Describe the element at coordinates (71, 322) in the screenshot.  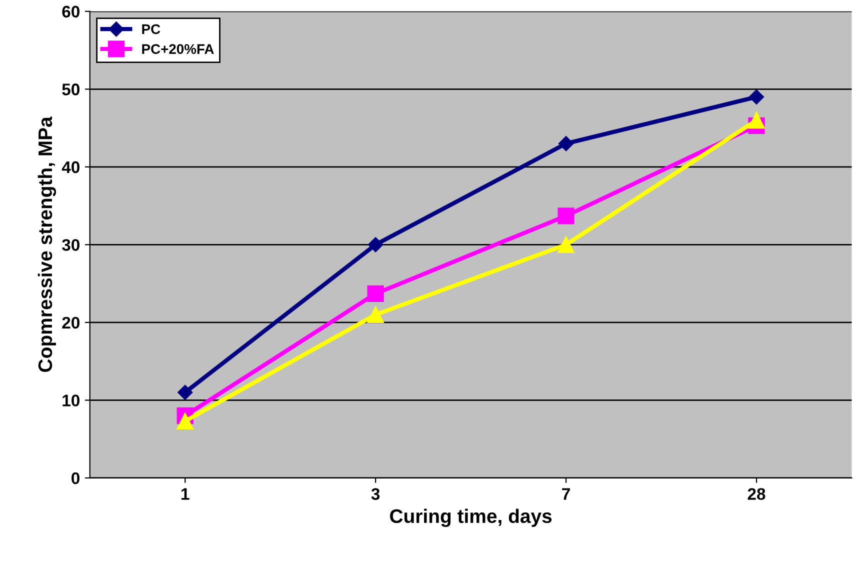
I see `y-tick-label: 20` at that location.